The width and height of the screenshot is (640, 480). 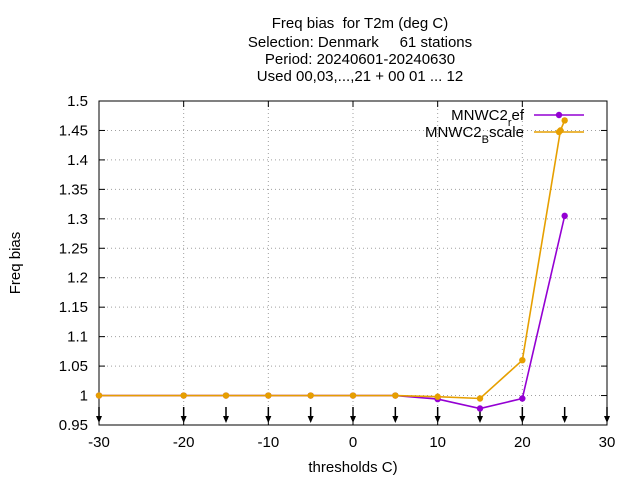 I want to click on x-tick-label-1: -20, so click(x=184, y=442).